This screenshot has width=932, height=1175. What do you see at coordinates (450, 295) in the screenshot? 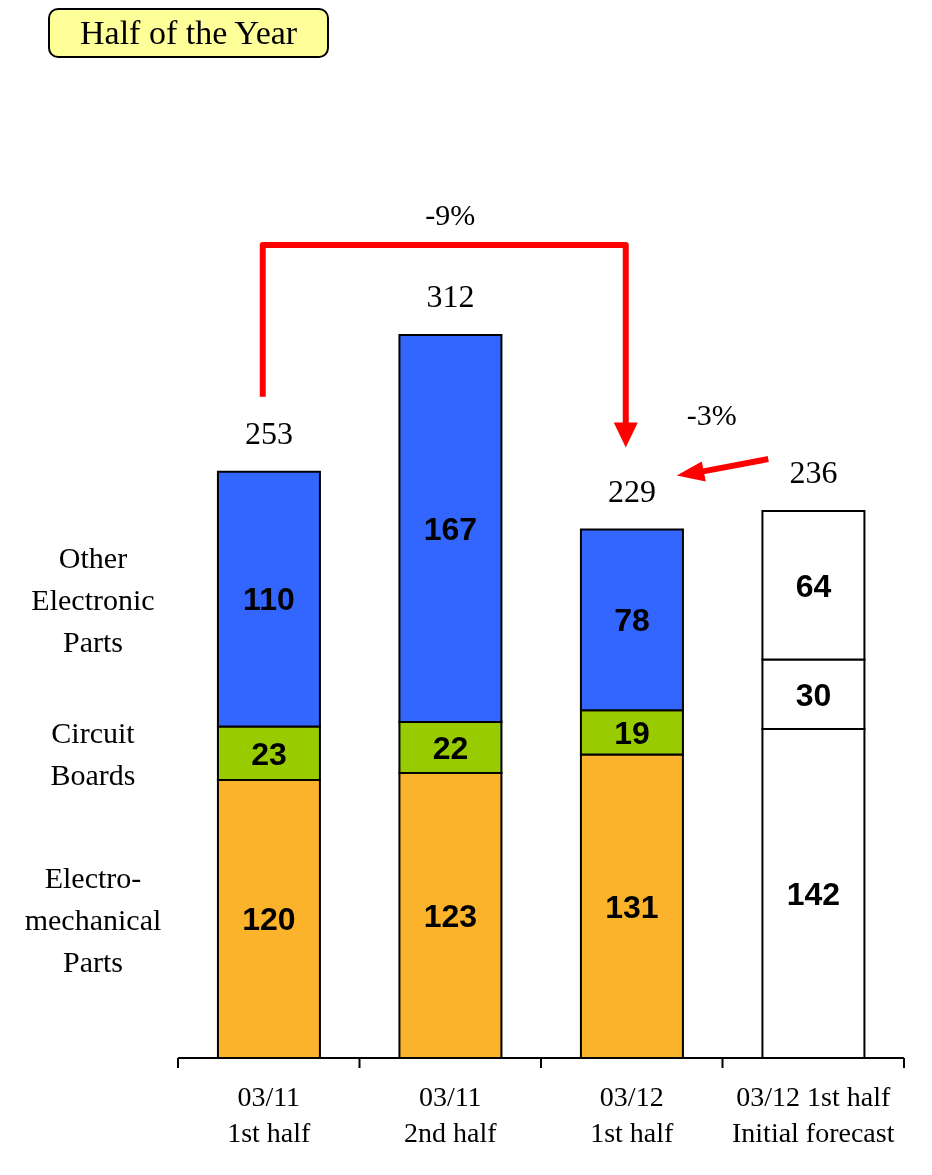
I see `total-label: 312` at bounding box center [450, 295].